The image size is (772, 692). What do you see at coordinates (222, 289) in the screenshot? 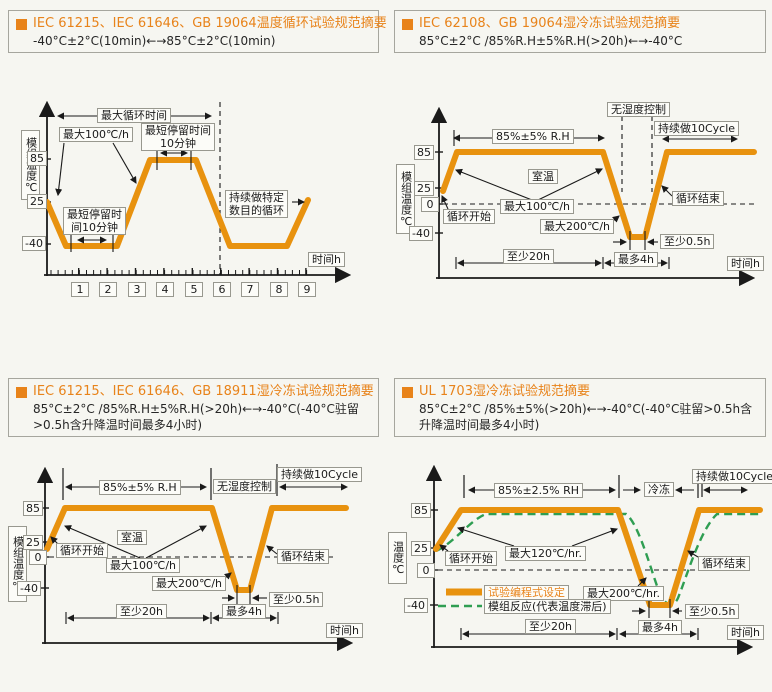
I see `x-tick-6: 6` at bounding box center [222, 289].